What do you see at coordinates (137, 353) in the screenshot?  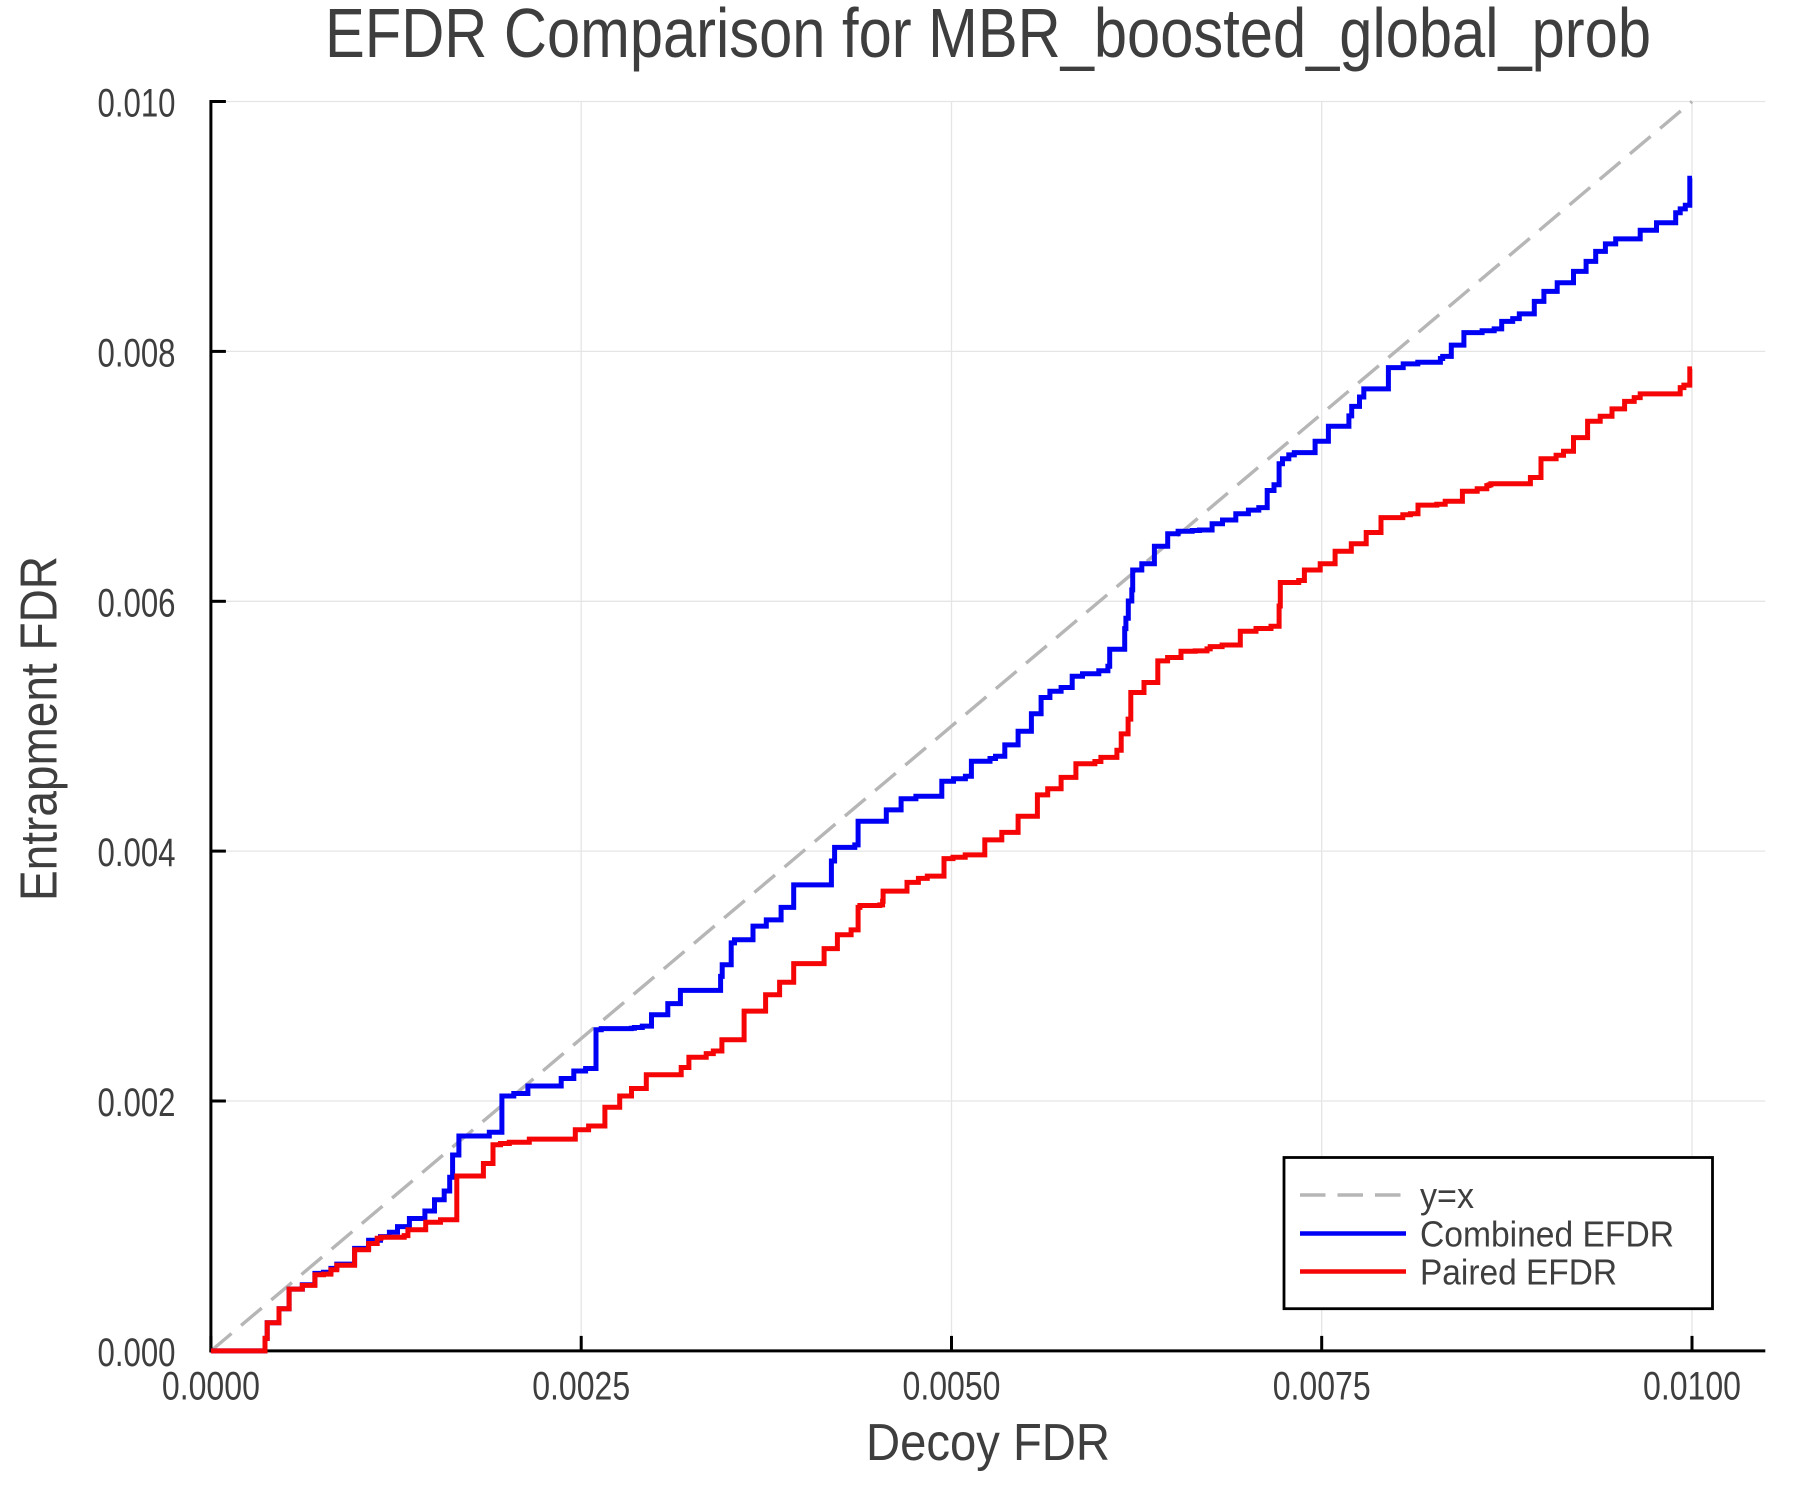 I see `svg-text: 0.008` at bounding box center [137, 353].